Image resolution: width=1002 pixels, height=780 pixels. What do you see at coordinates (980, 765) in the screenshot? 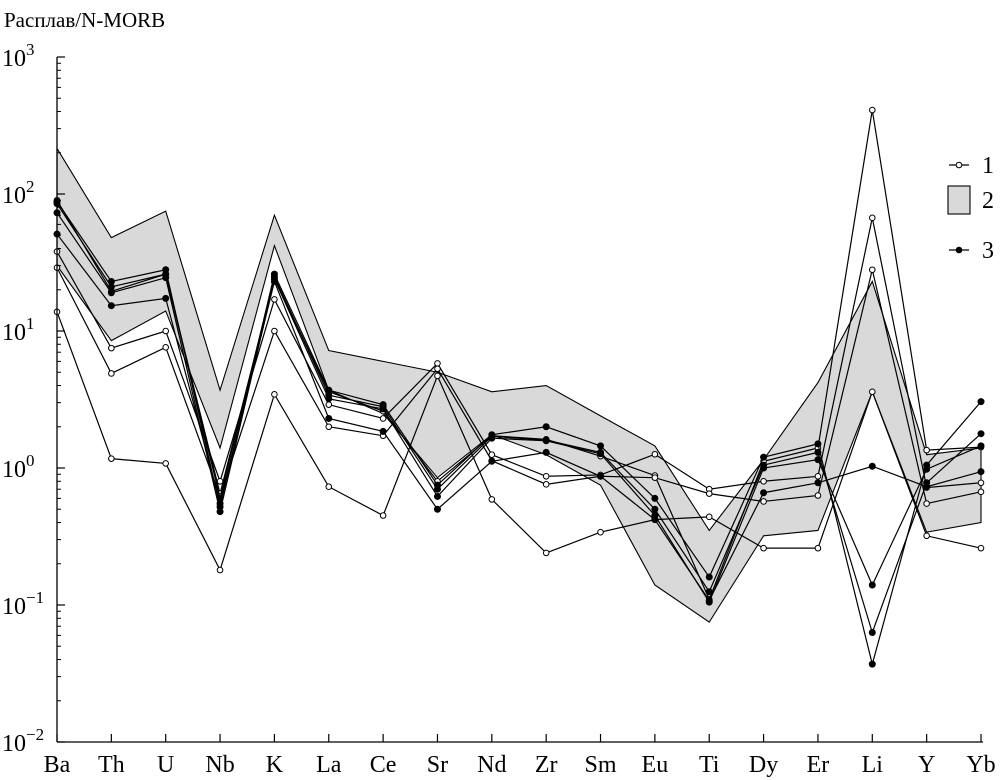
I see `x-tick-label-Yb: Yb` at bounding box center [980, 765].